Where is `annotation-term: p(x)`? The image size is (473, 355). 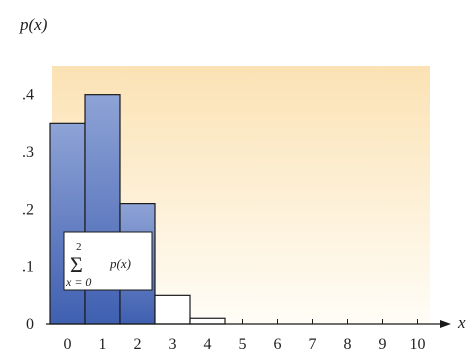 annotation-term: p(x) is located at coordinates (120, 263).